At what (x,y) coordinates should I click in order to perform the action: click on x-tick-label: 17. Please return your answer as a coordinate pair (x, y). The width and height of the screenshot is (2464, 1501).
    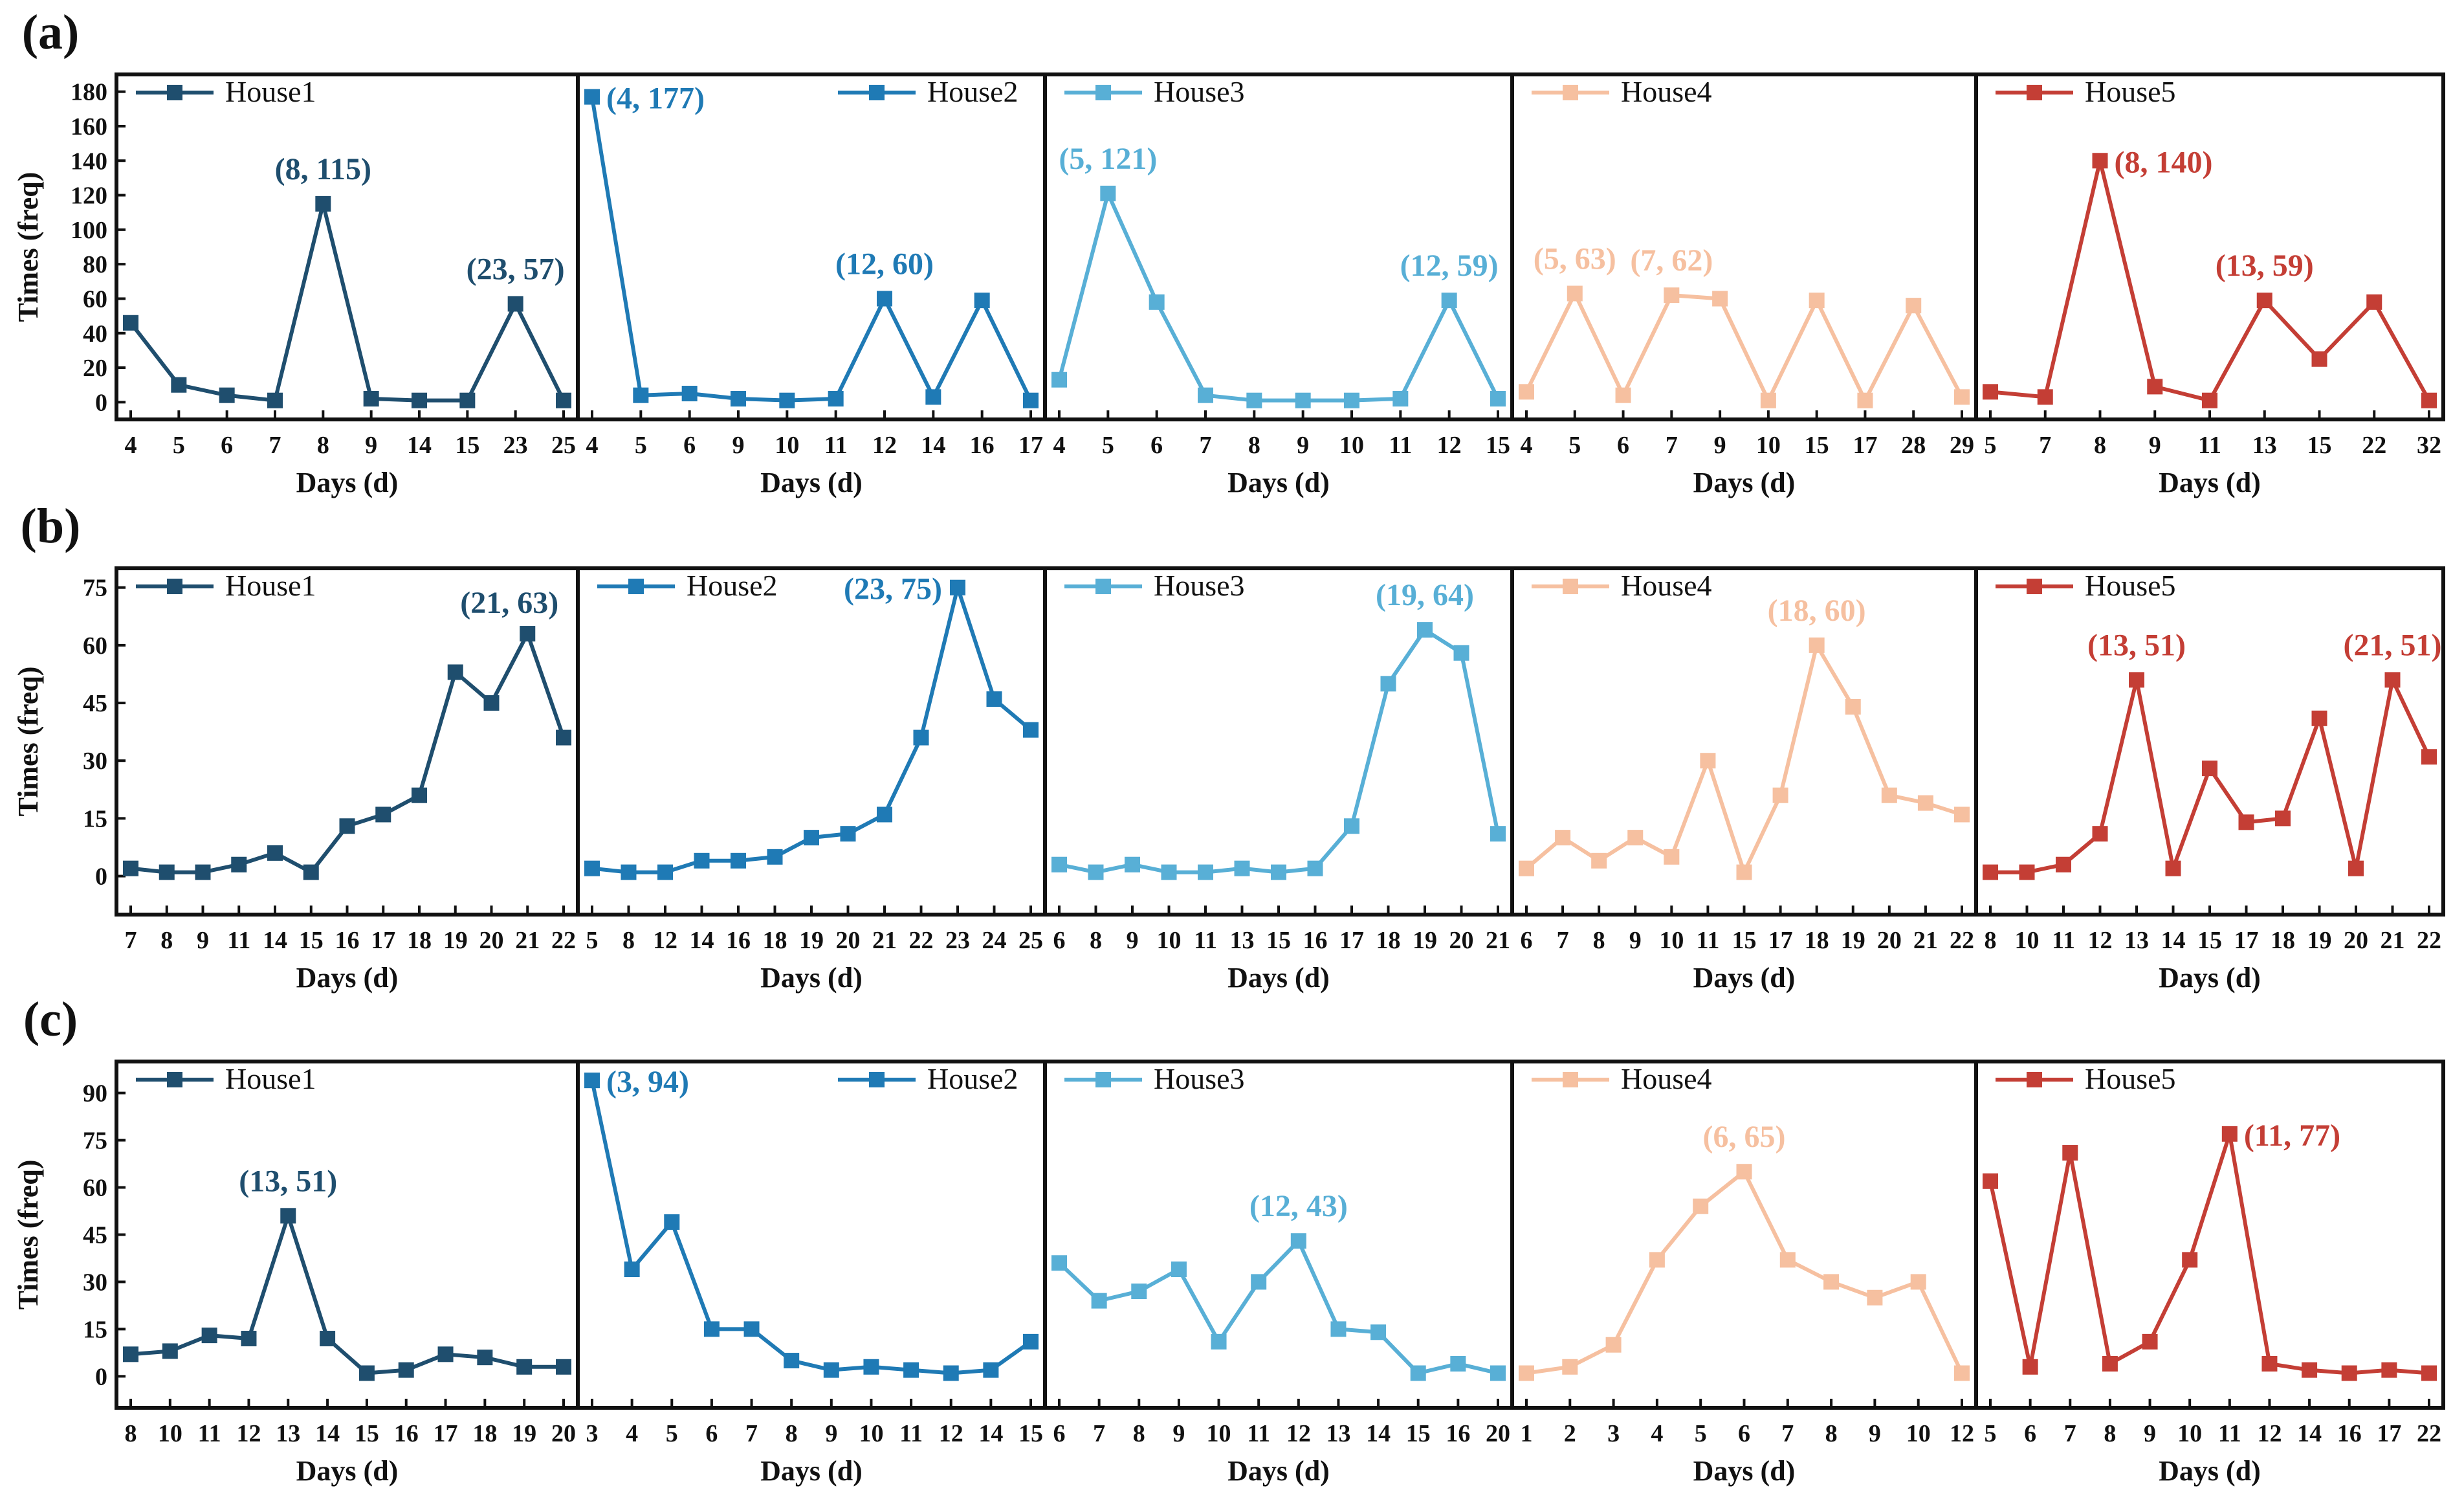
    Looking at the image, I should click on (446, 1434).